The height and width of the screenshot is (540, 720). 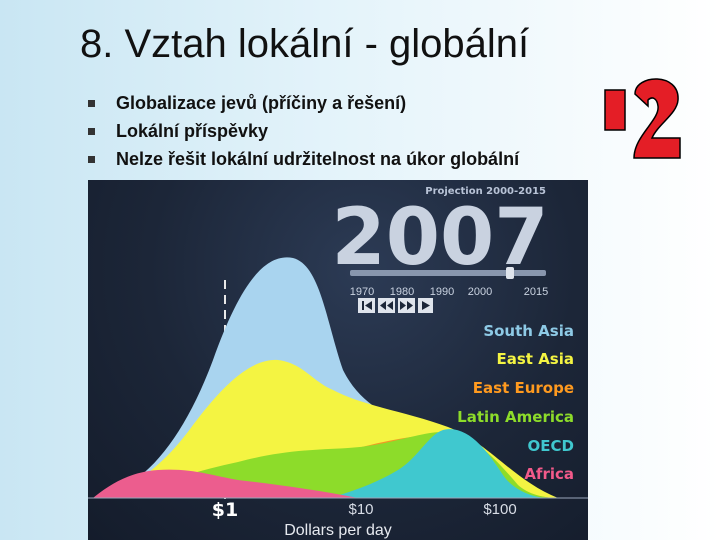 I want to click on timeline-tick: 1980, so click(x=402, y=292).